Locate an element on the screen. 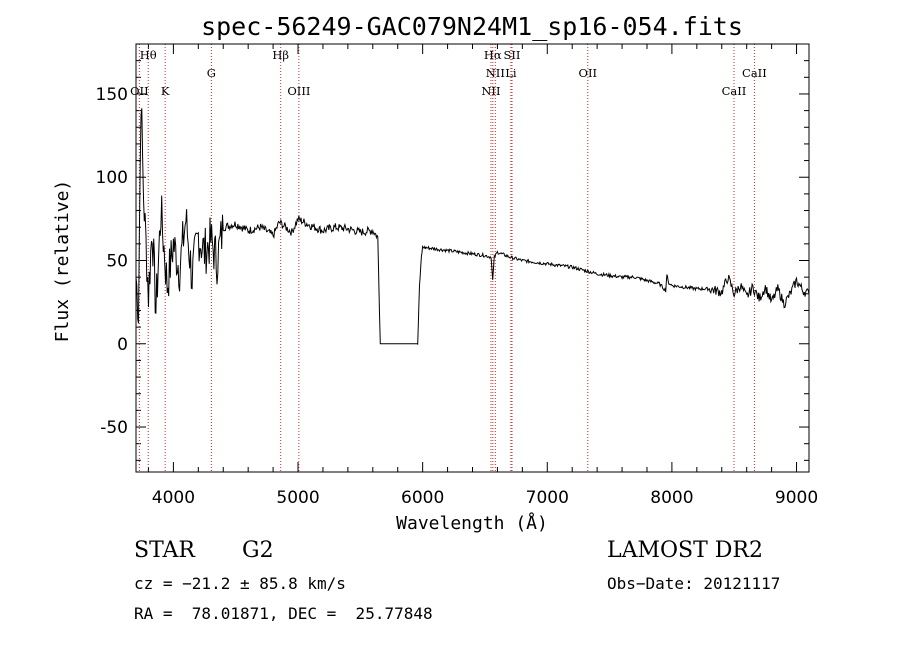 This screenshot has width=900, height=649. x-axis-label: Wavelength (Å) is located at coordinates (472, 523).